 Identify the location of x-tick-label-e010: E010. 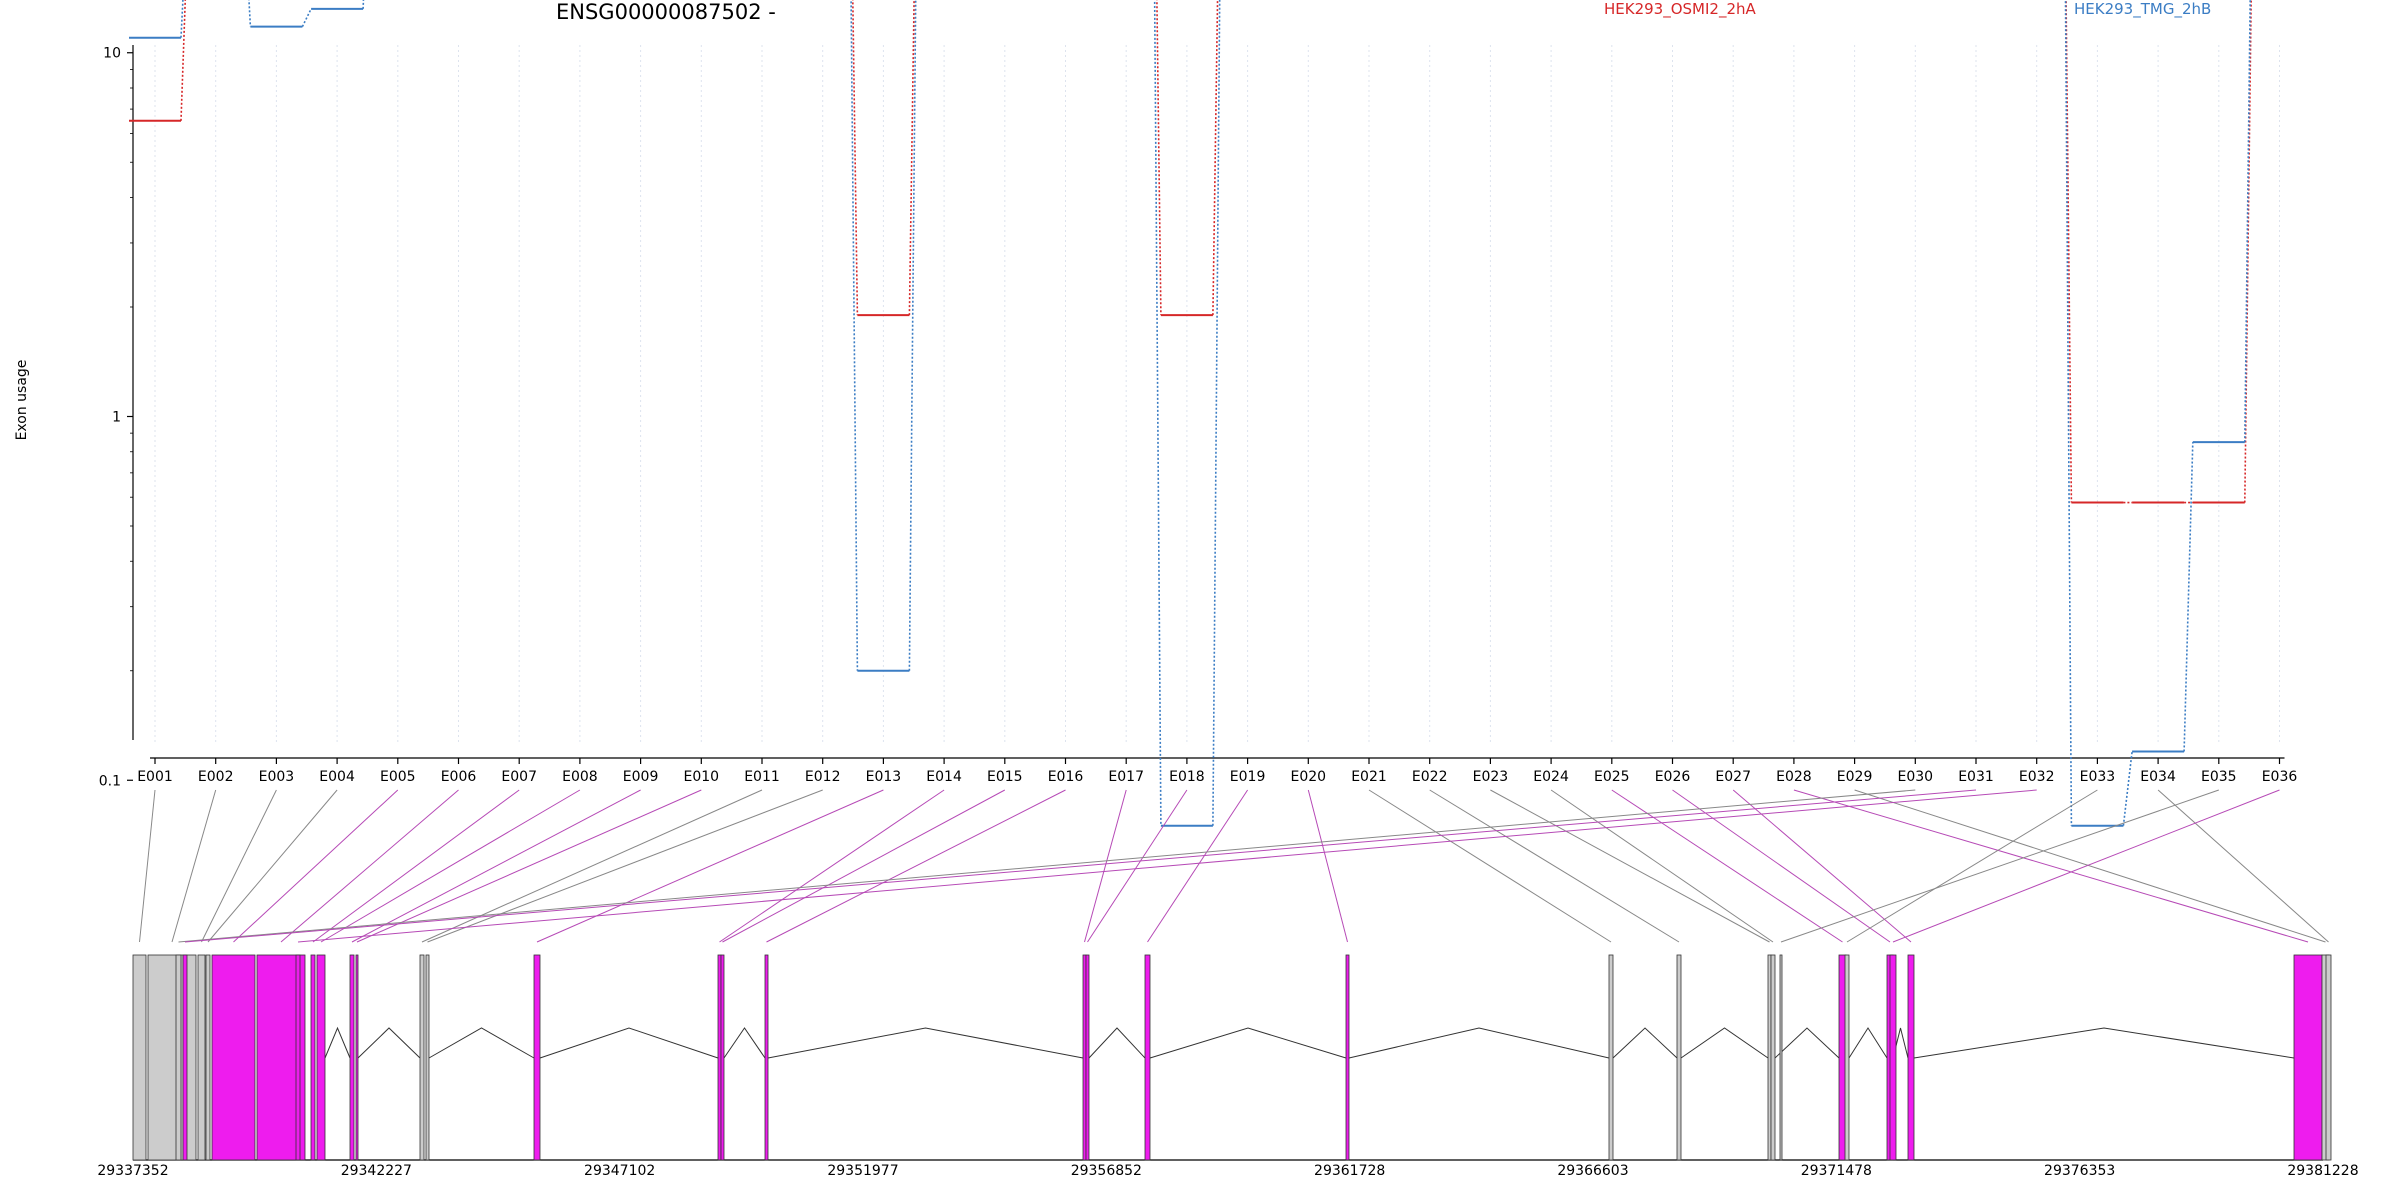
(702, 777).